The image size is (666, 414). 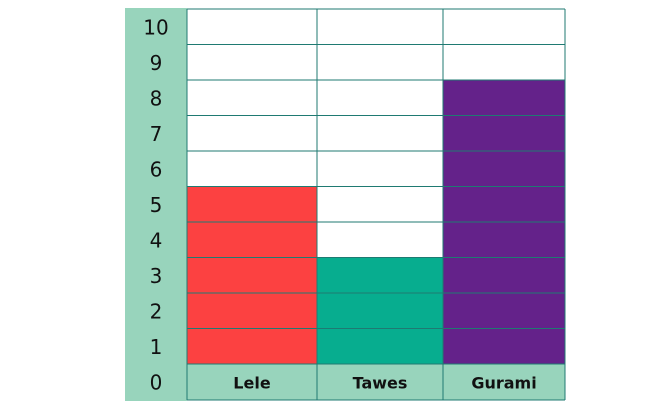 I want to click on y-tick-label: 5, so click(x=156, y=205).